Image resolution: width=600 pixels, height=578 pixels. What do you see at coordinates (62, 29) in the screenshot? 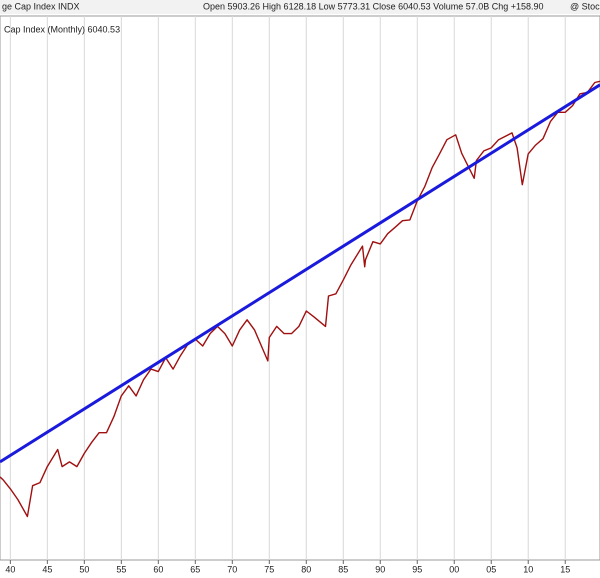
I see `legend-label: Cap Index (Monthly) 6040.53` at bounding box center [62, 29].